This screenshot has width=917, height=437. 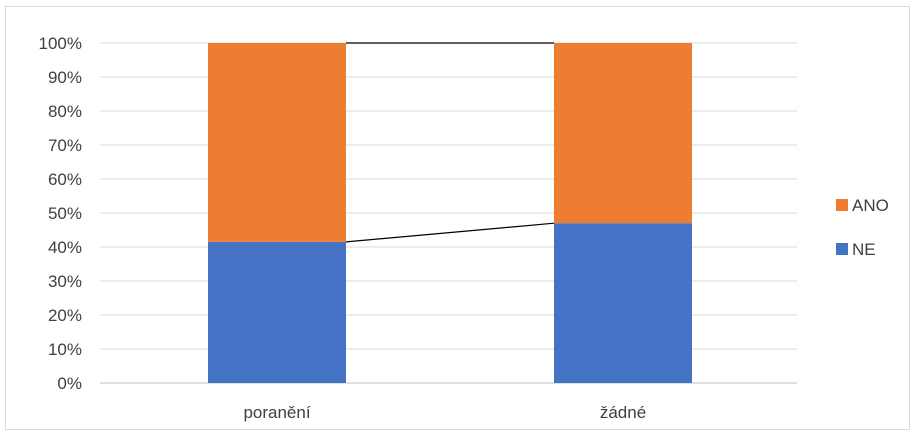 What do you see at coordinates (444, 412) in the screenshot?
I see `x-axis-labels: poranění žádné` at bounding box center [444, 412].